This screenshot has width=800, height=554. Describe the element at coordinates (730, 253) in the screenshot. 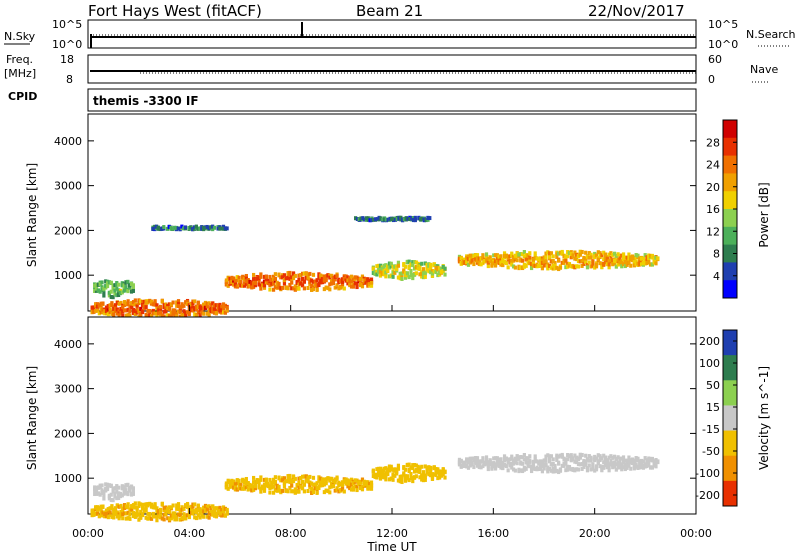

I see `power-colorbar-swatch` at that location.